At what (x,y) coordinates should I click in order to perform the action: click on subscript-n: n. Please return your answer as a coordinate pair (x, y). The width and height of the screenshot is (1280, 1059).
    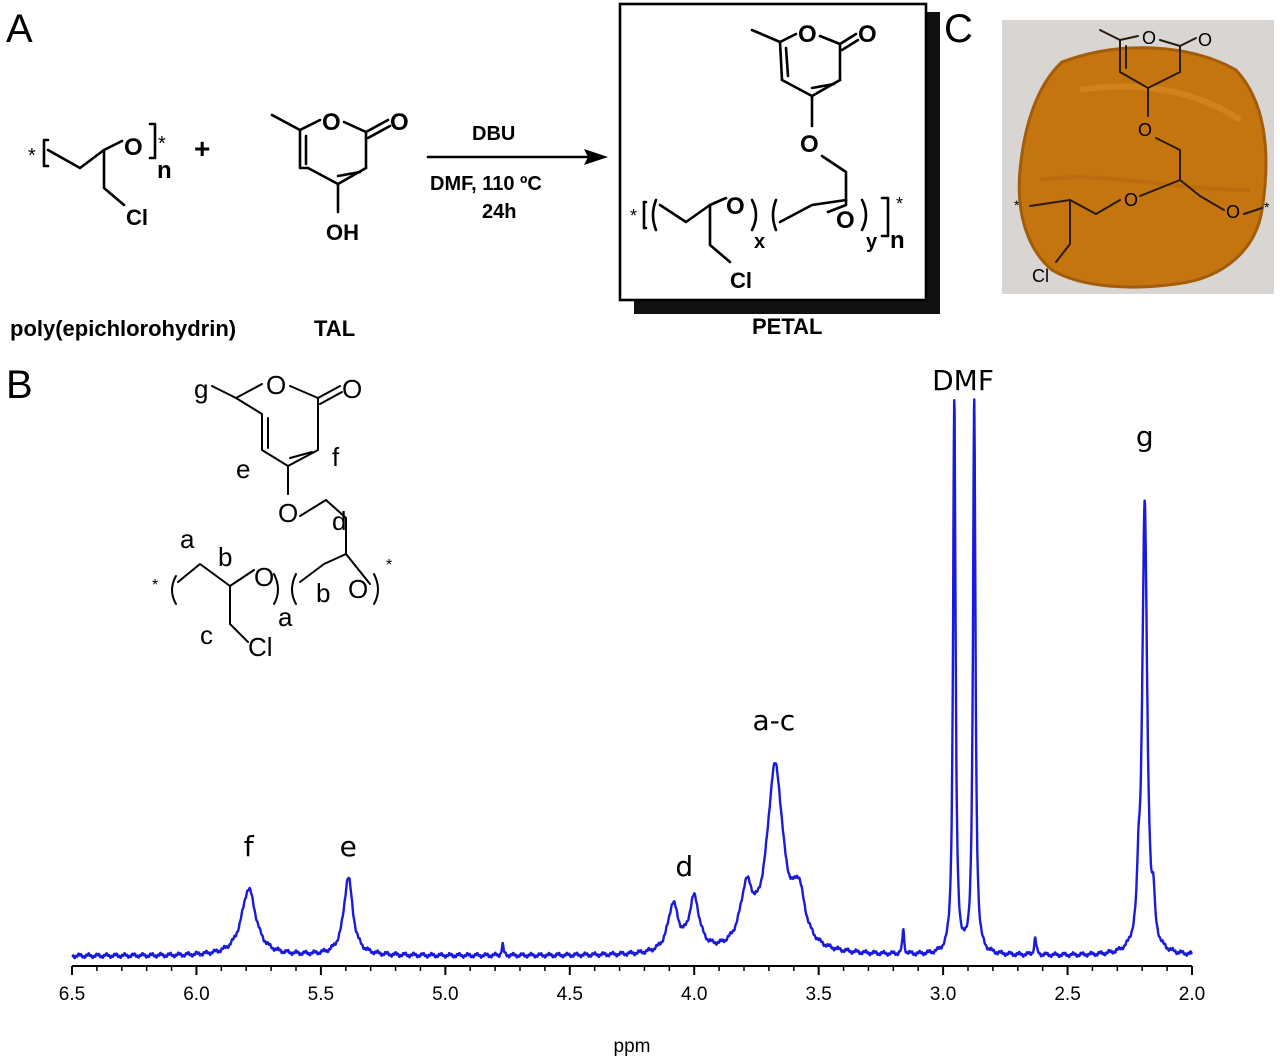
    Looking at the image, I should click on (897, 240).